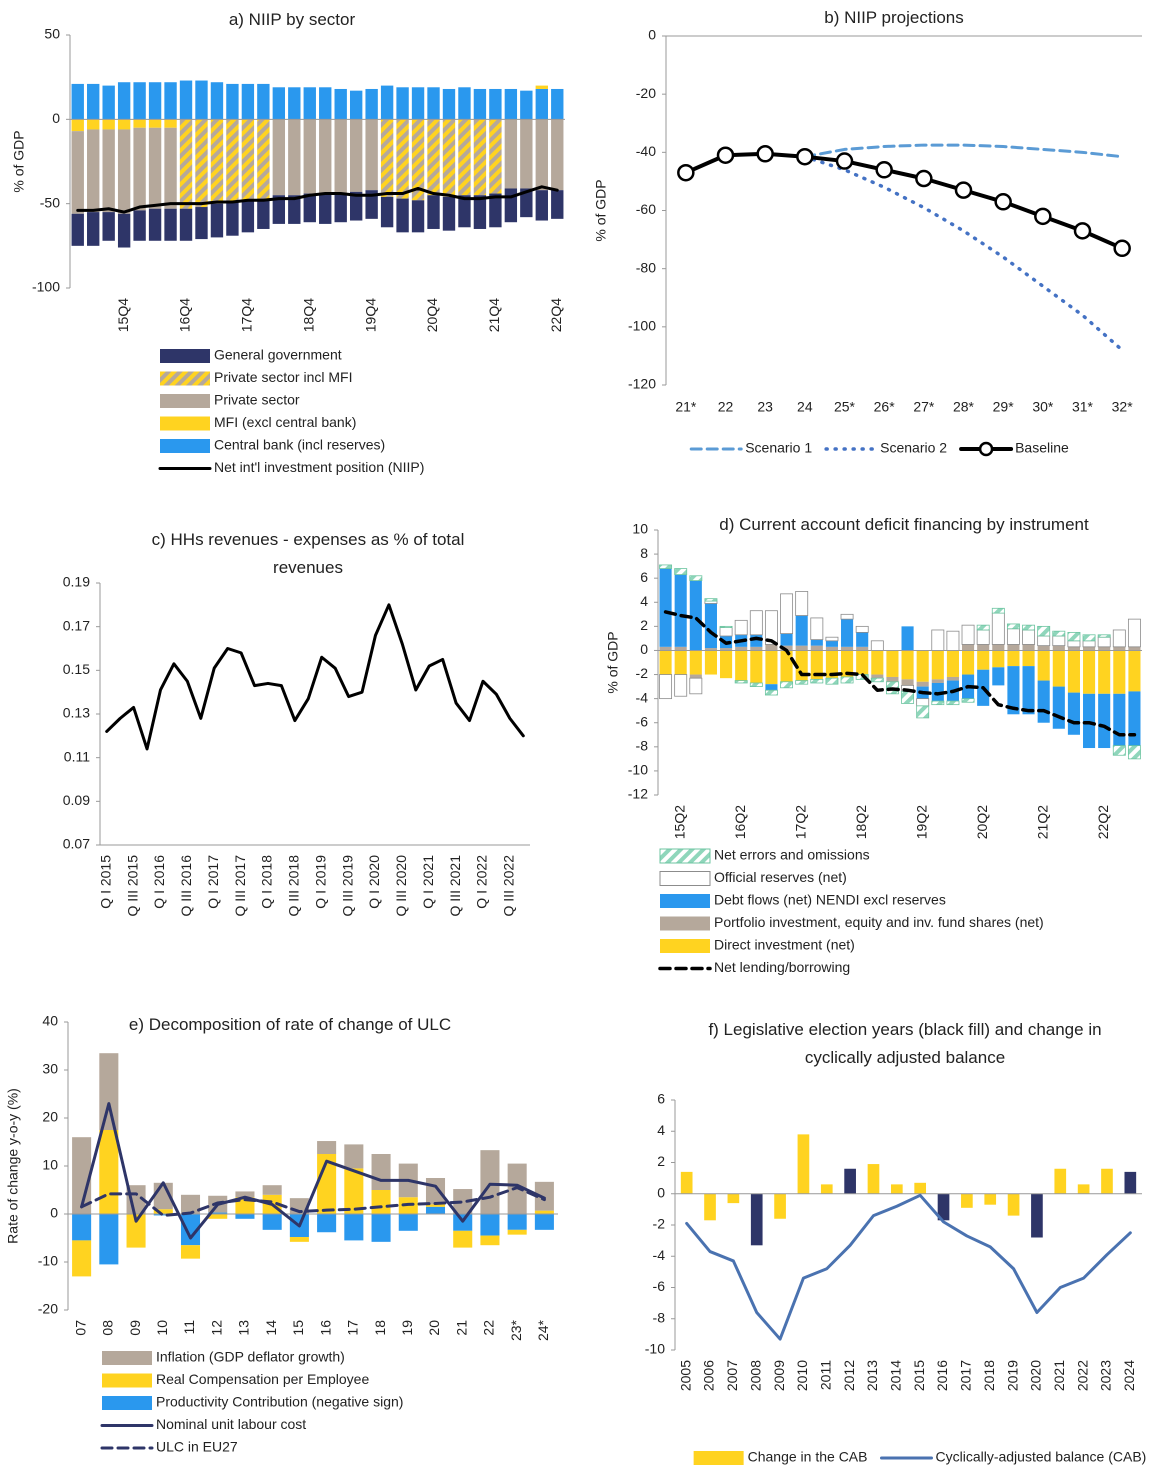 The height and width of the screenshot is (1475, 1168). Describe the element at coordinates (646, 267) in the screenshot. I see `y-tick-label: -80` at that location.